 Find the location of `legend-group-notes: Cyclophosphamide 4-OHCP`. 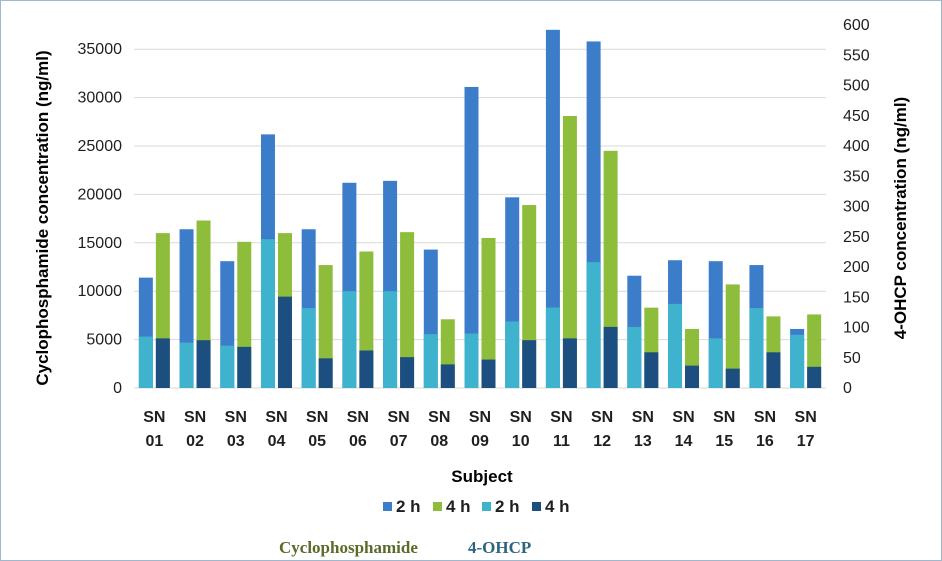

legend-group-notes: Cyclophosphamide 4-OHCP is located at coordinates (405, 547).